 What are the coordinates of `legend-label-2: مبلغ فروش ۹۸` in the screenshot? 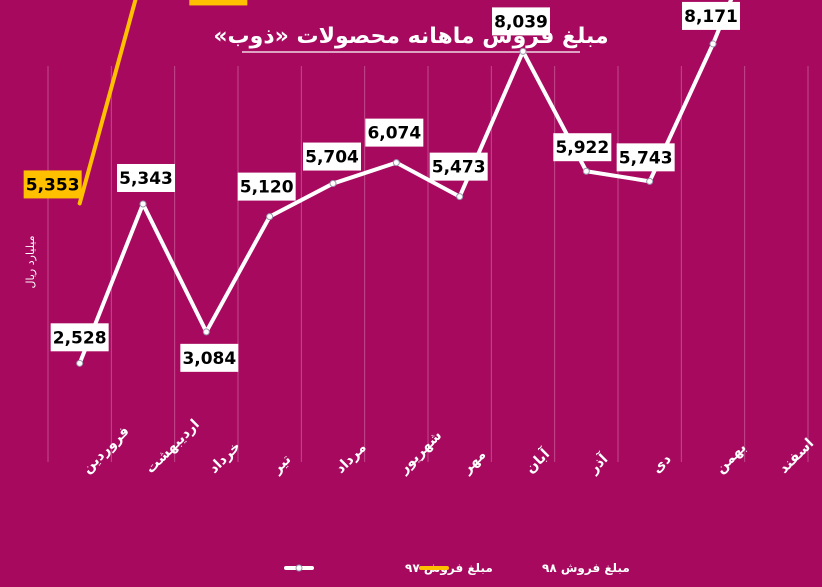 It's located at (586, 568).